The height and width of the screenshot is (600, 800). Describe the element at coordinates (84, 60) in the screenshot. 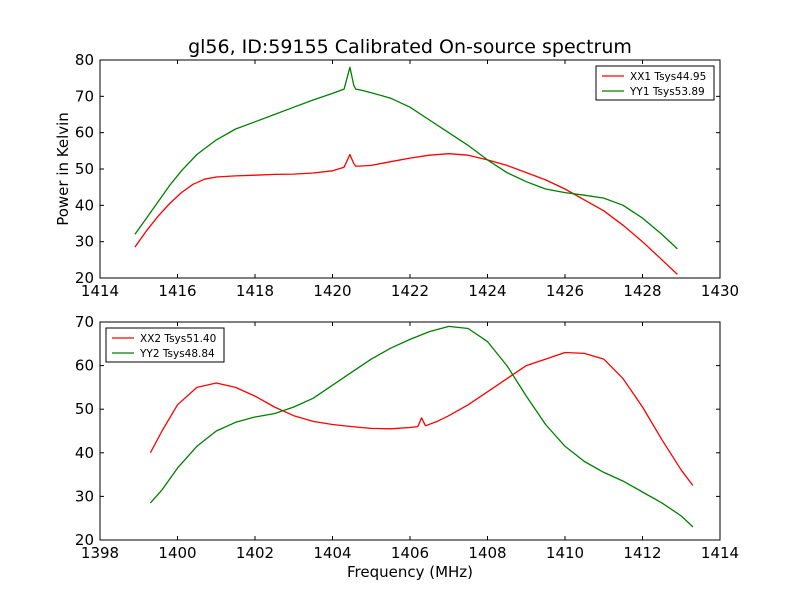

I see `y-tick-label: 80` at that location.